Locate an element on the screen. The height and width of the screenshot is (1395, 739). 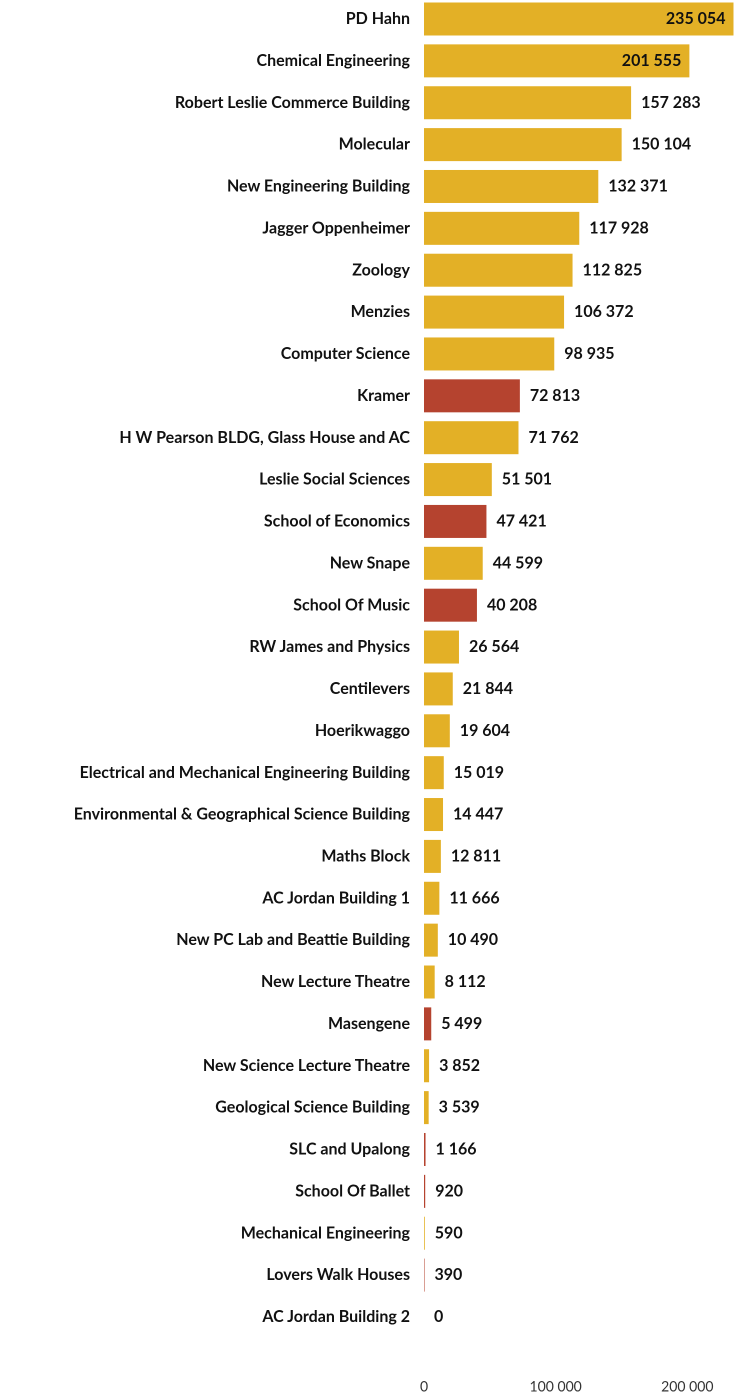
value-label: 106 372 is located at coordinates (604, 311).